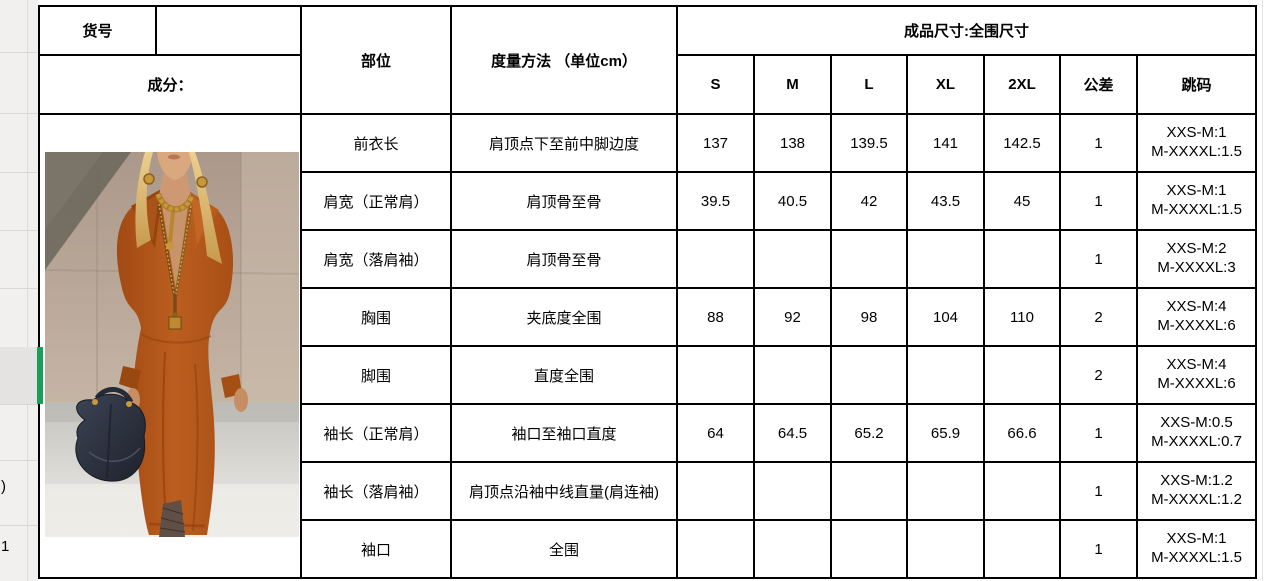 Image resolution: width=1268 pixels, height=581 pixels. What do you see at coordinates (376, 375) in the screenshot?
I see `part-cell: 脚围` at bounding box center [376, 375].